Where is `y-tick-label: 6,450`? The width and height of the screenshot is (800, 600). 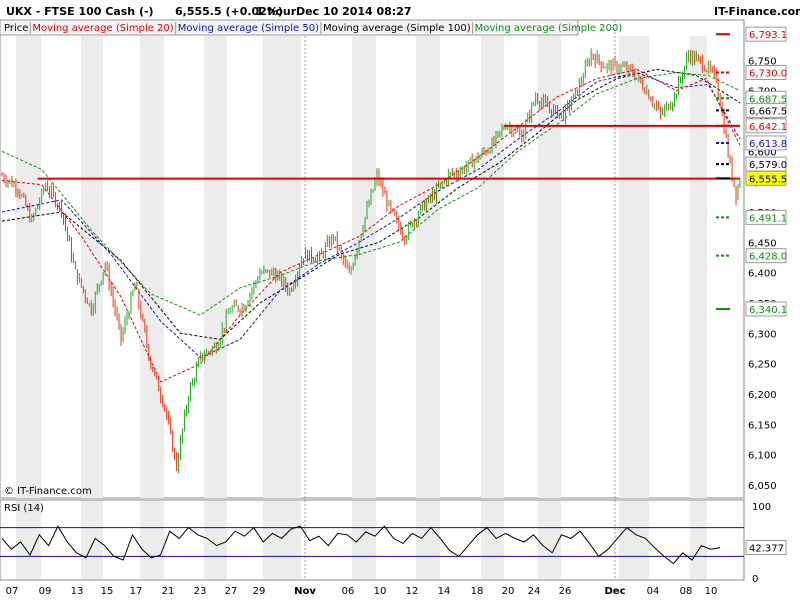
y-tick-label: 6,450 is located at coordinates (762, 243).